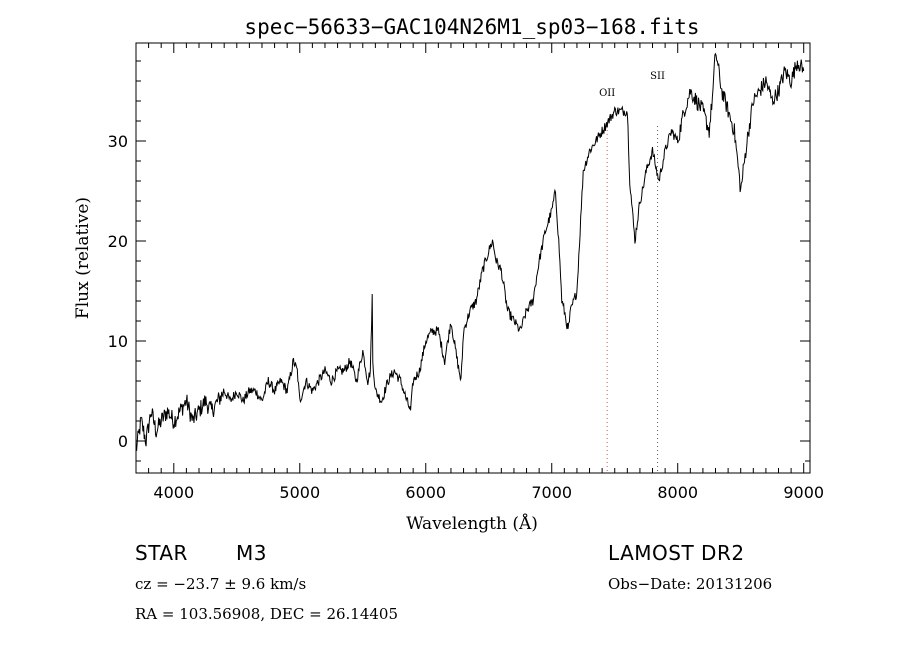 This screenshot has width=900, height=650. Describe the element at coordinates (83, 258) in the screenshot. I see `y-axis-label: Flux (relative)` at that location.